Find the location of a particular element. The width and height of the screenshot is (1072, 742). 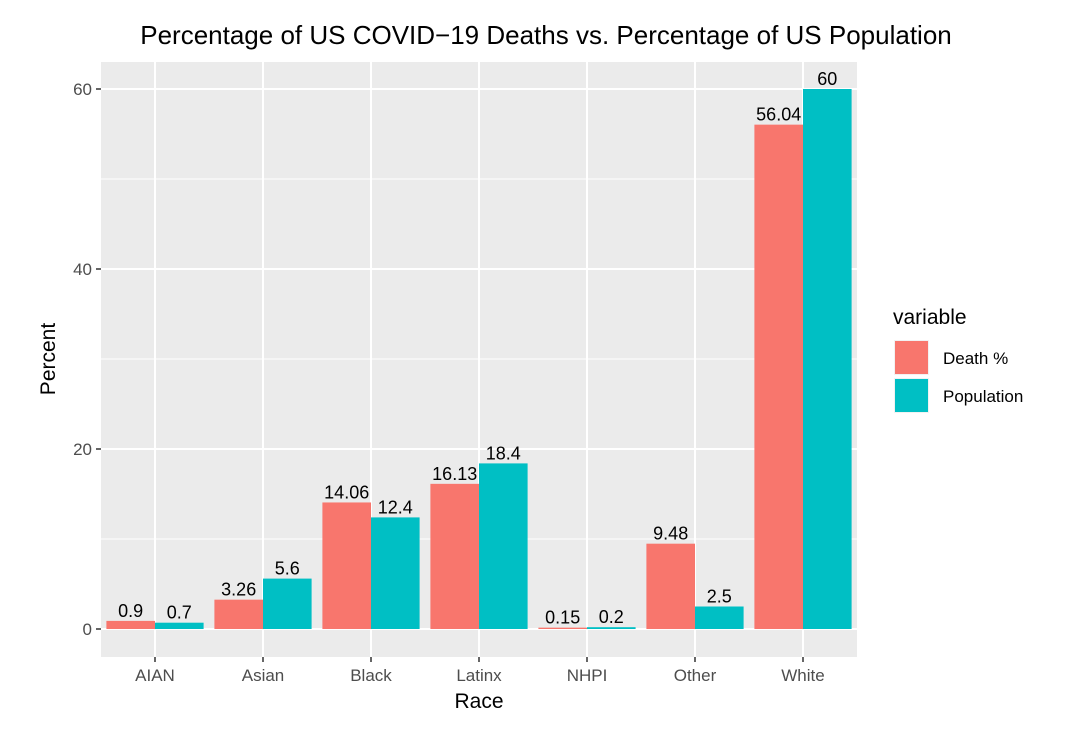

data-label: 0.2 is located at coordinates (611, 617).